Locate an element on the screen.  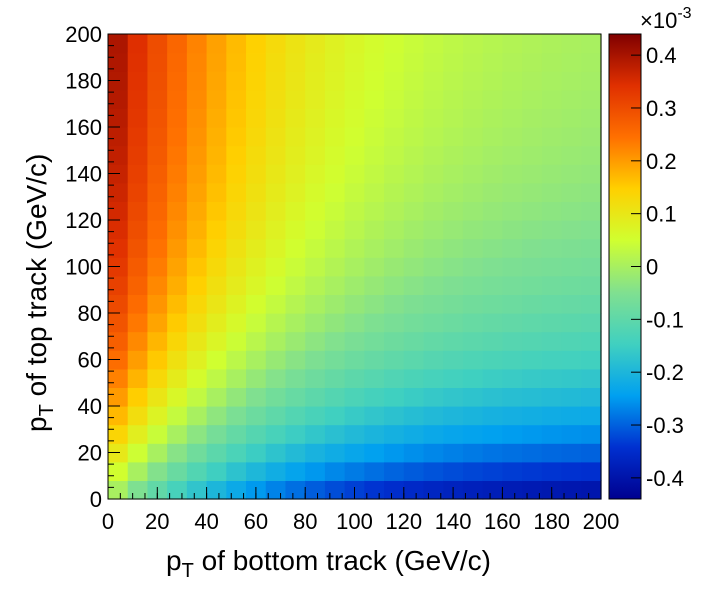
colorbar-tick-label: 0.3 is located at coordinates (661, 108).